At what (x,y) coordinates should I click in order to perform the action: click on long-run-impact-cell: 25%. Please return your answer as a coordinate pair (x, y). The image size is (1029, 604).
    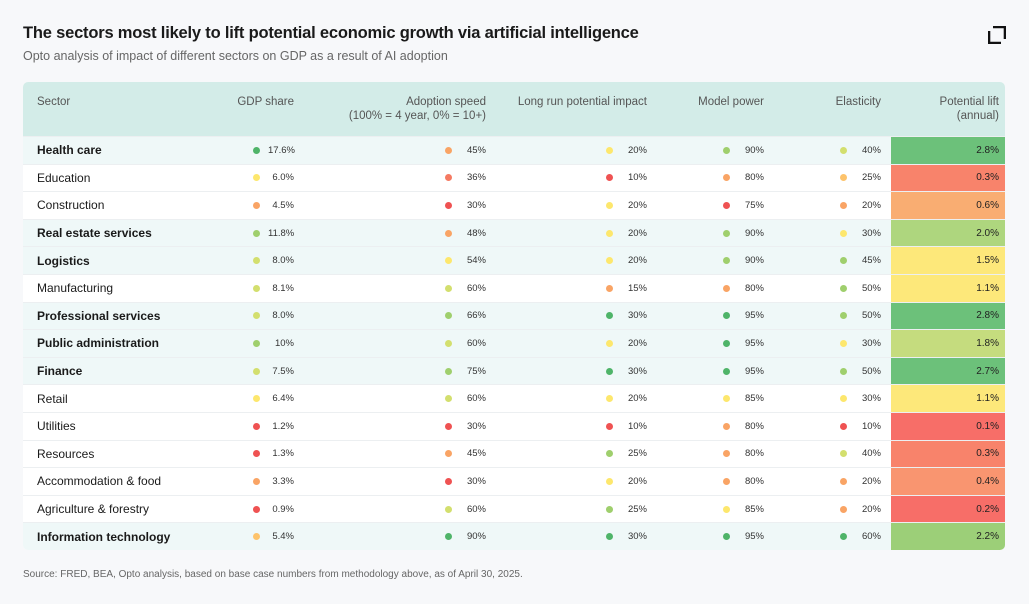
    Looking at the image, I should click on (572, 454).